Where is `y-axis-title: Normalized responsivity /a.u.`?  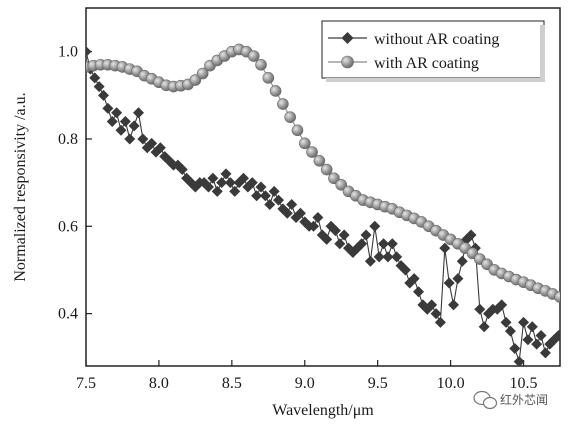
y-axis-title: Normalized responsivity /a.u. is located at coordinates (20, 186).